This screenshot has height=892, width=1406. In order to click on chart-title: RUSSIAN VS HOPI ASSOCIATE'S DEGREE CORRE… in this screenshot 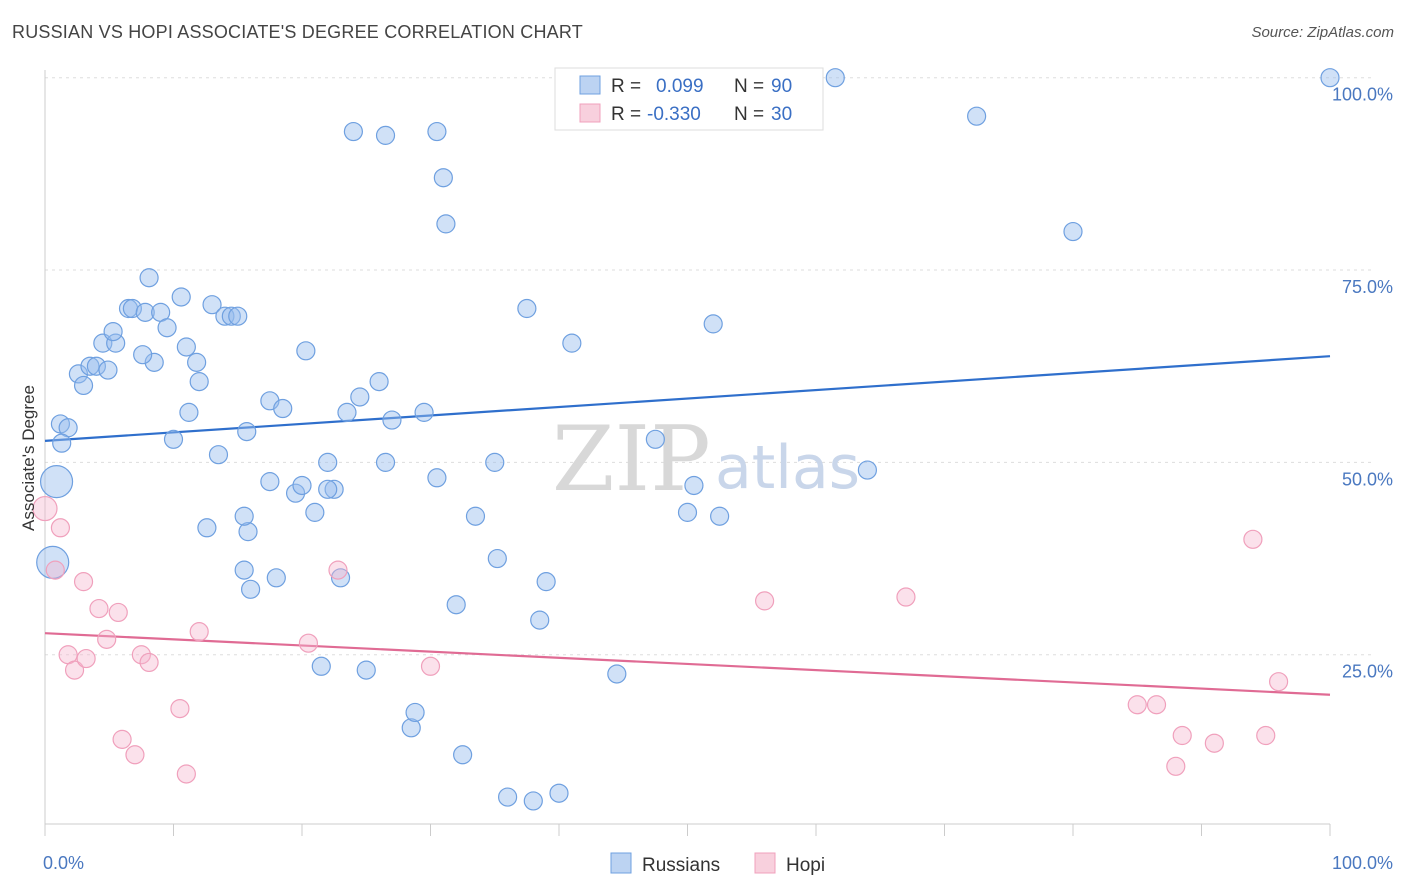, I will do `click(297, 32)`.